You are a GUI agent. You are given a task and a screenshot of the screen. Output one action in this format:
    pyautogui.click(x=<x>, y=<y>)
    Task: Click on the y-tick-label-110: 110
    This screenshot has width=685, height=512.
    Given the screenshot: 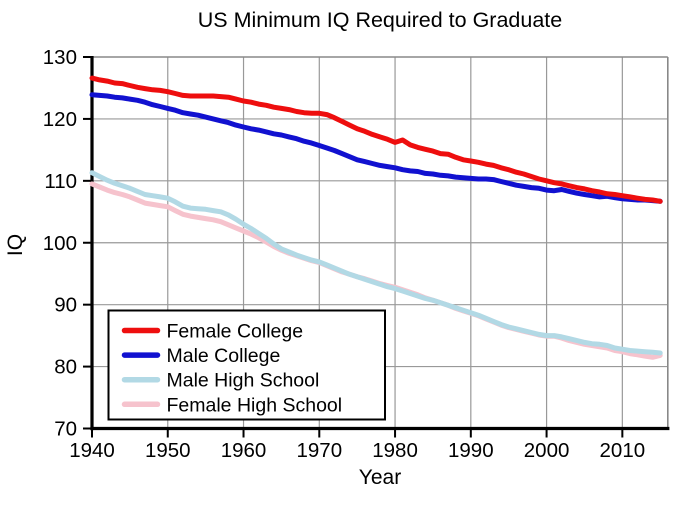 What is the action you would take?
    pyautogui.click(x=60, y=181)
    